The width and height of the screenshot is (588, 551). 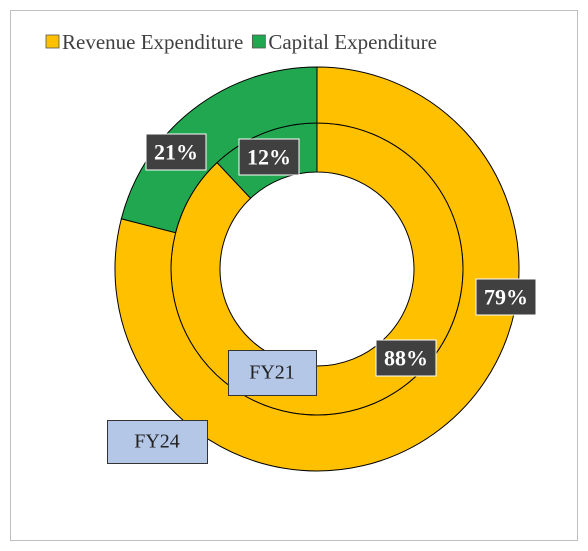 What do you see at coordinates (152, 42) in the screenshot?
I see `legend-label: Revenue Expenditure` at bounding box center [152, 42].